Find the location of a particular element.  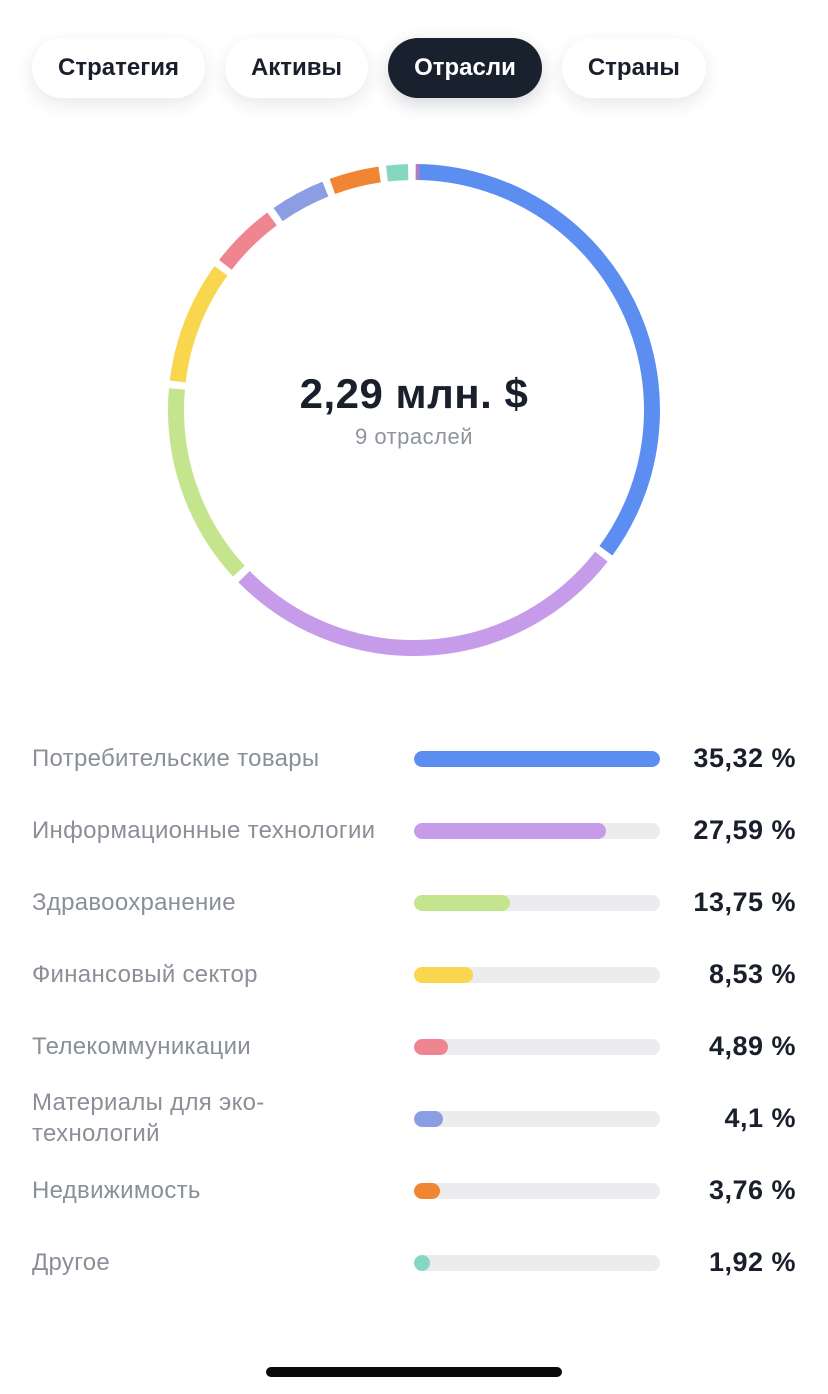

sector-row: Финансовый сектор 8,53 % is located at coordinates (414, 974).